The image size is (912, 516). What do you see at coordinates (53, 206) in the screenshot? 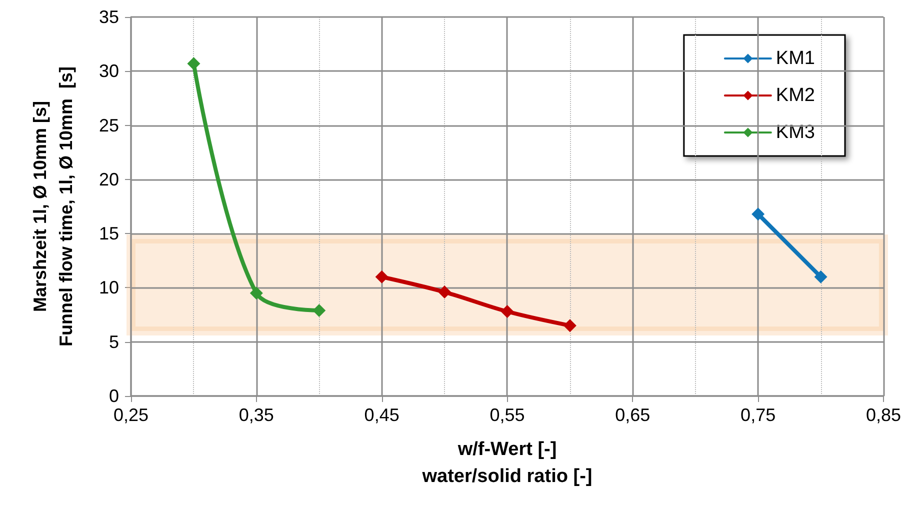
I see `y-axis-title: Marshzeit 1l, Ø 10mm [s] Funnel flow time, 1l, Ø 10mm [s]` at bounding box center [53, 206].